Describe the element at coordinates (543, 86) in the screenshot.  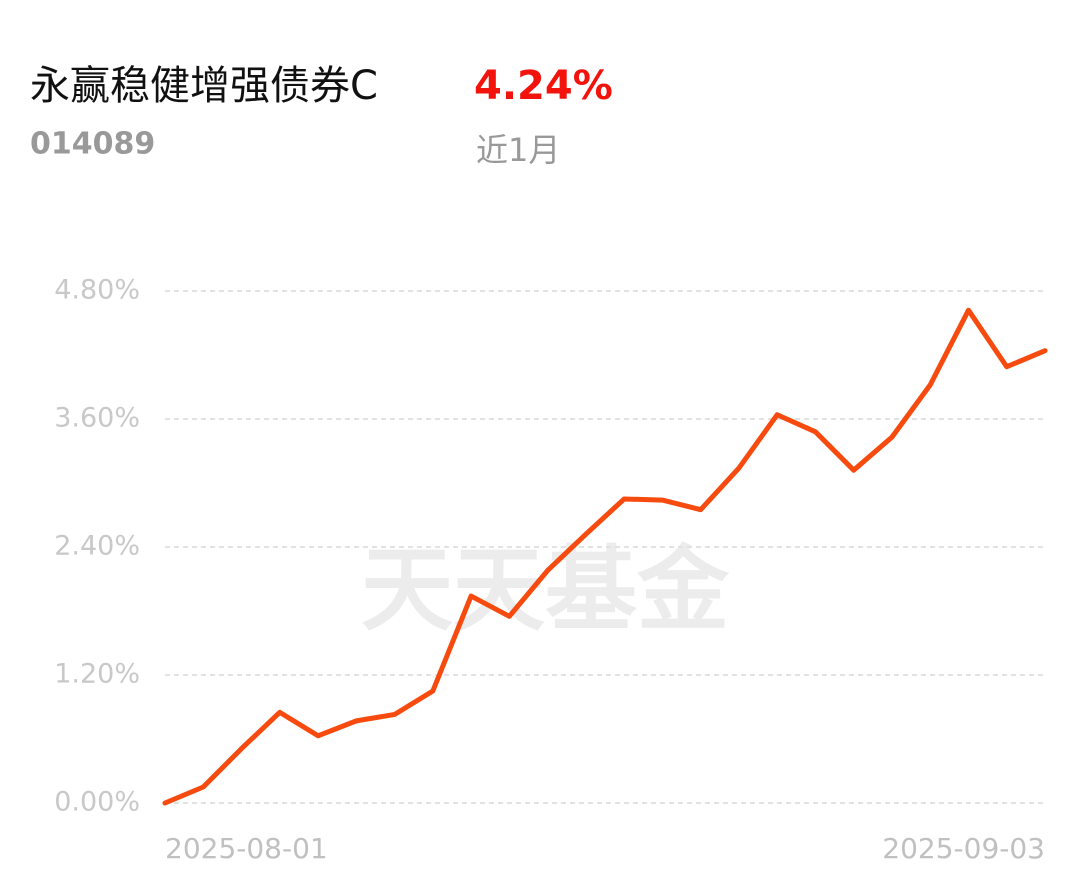
I see `return-value: 4.24%` at that location.